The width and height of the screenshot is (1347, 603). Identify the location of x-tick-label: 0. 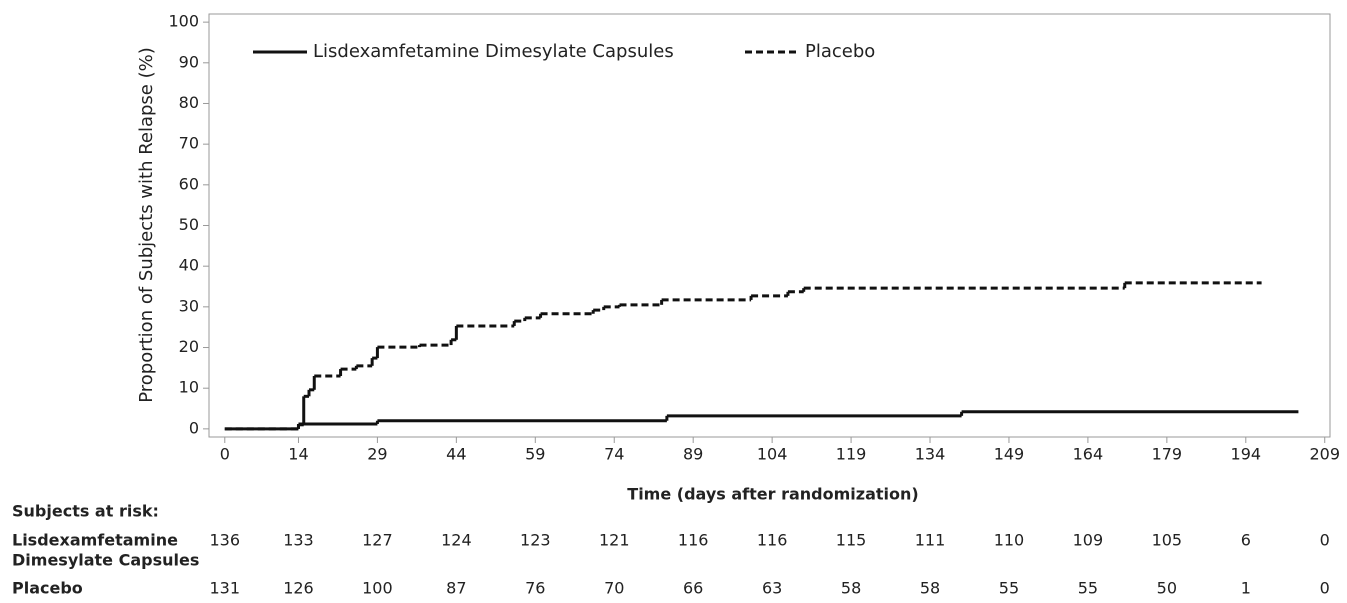
(225, 454).